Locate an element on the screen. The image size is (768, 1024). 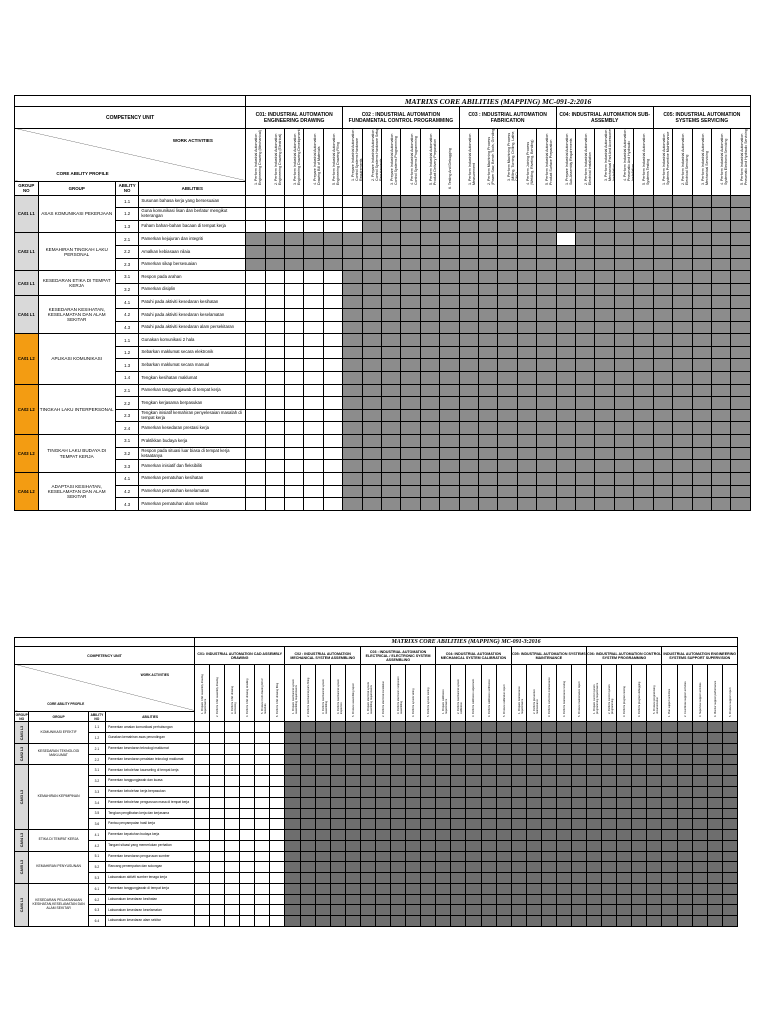
ability-text: Susunan bahasa kerja yang bersesuaian is located at coordinates (192, 201).